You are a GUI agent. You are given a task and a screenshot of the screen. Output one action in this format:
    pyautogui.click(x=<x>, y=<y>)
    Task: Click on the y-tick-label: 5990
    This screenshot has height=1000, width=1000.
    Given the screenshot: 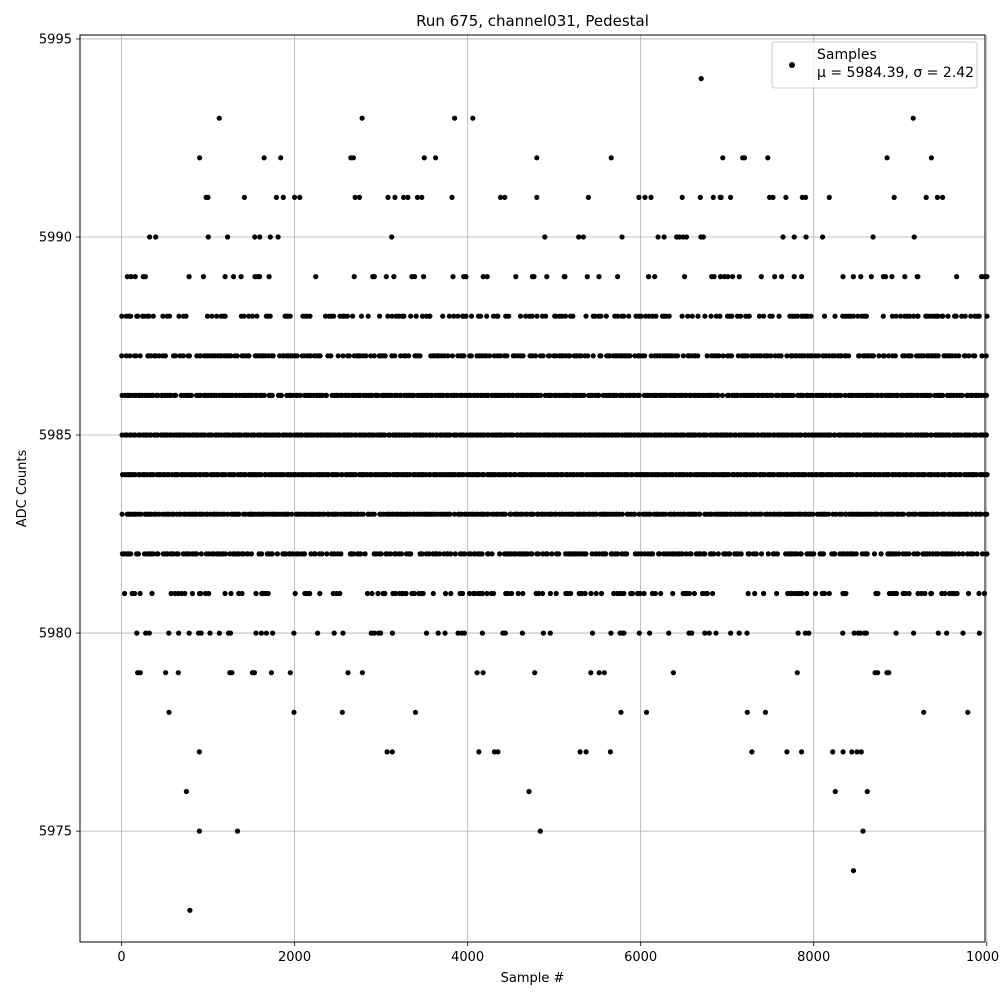 What is the action you would take?
    pyautogui.click(x=55, y=237)
    